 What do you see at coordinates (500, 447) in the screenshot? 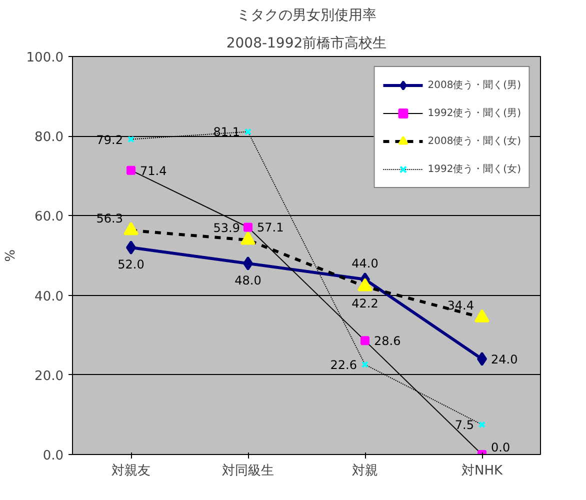
I see `data-label: 0.0` at bounding box center [500, 447].